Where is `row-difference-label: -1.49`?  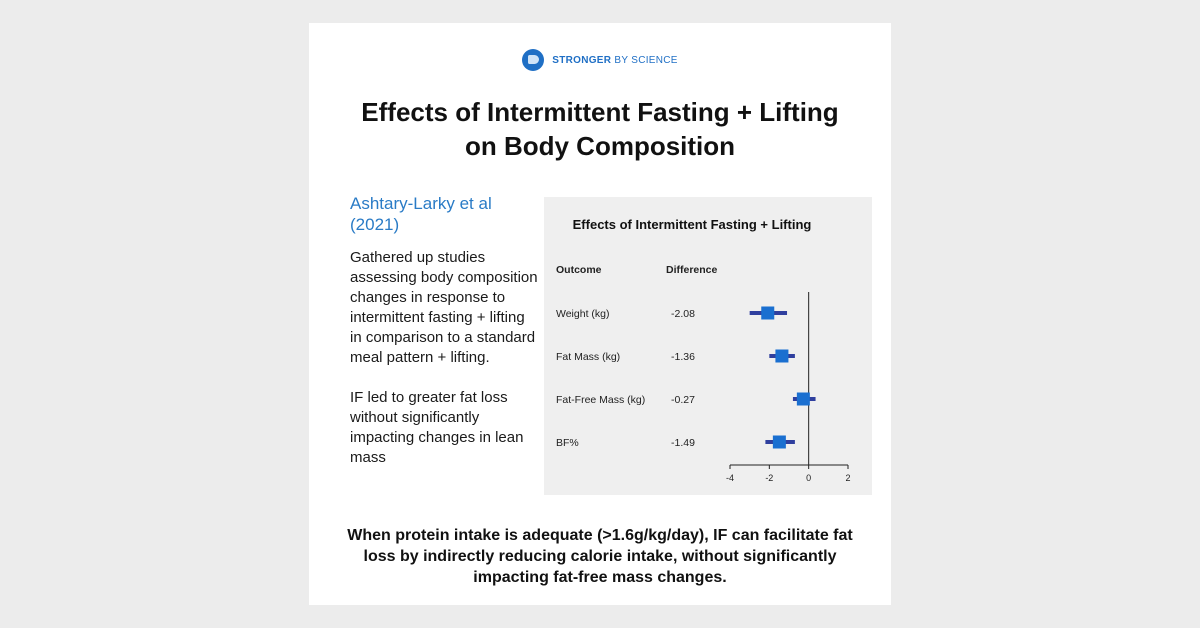 row-difference-label: -1.49 is located at coordinates (683, 443).